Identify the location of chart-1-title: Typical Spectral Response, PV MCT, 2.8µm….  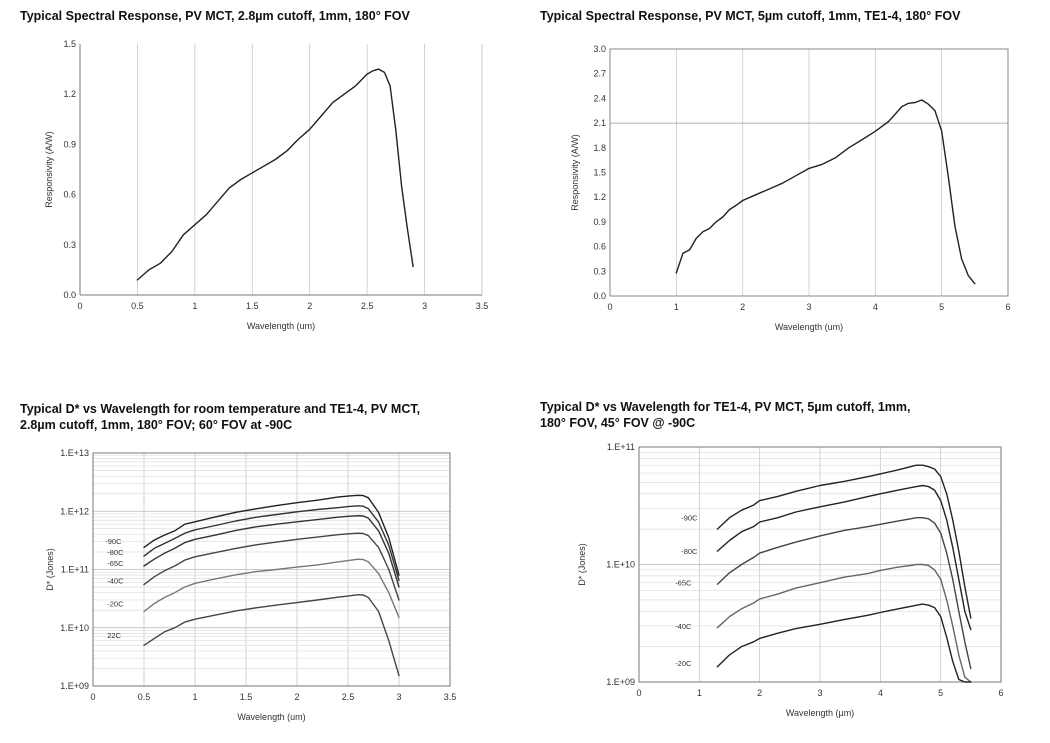
(215, 16).